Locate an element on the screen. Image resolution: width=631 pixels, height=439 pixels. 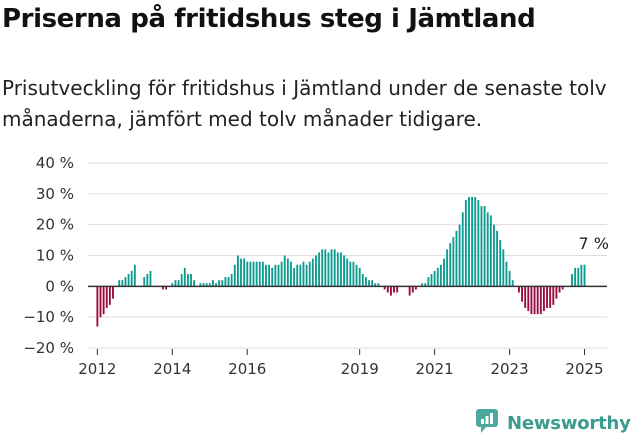
y-tick-label: 20 % is located at coordinates (55, 225).